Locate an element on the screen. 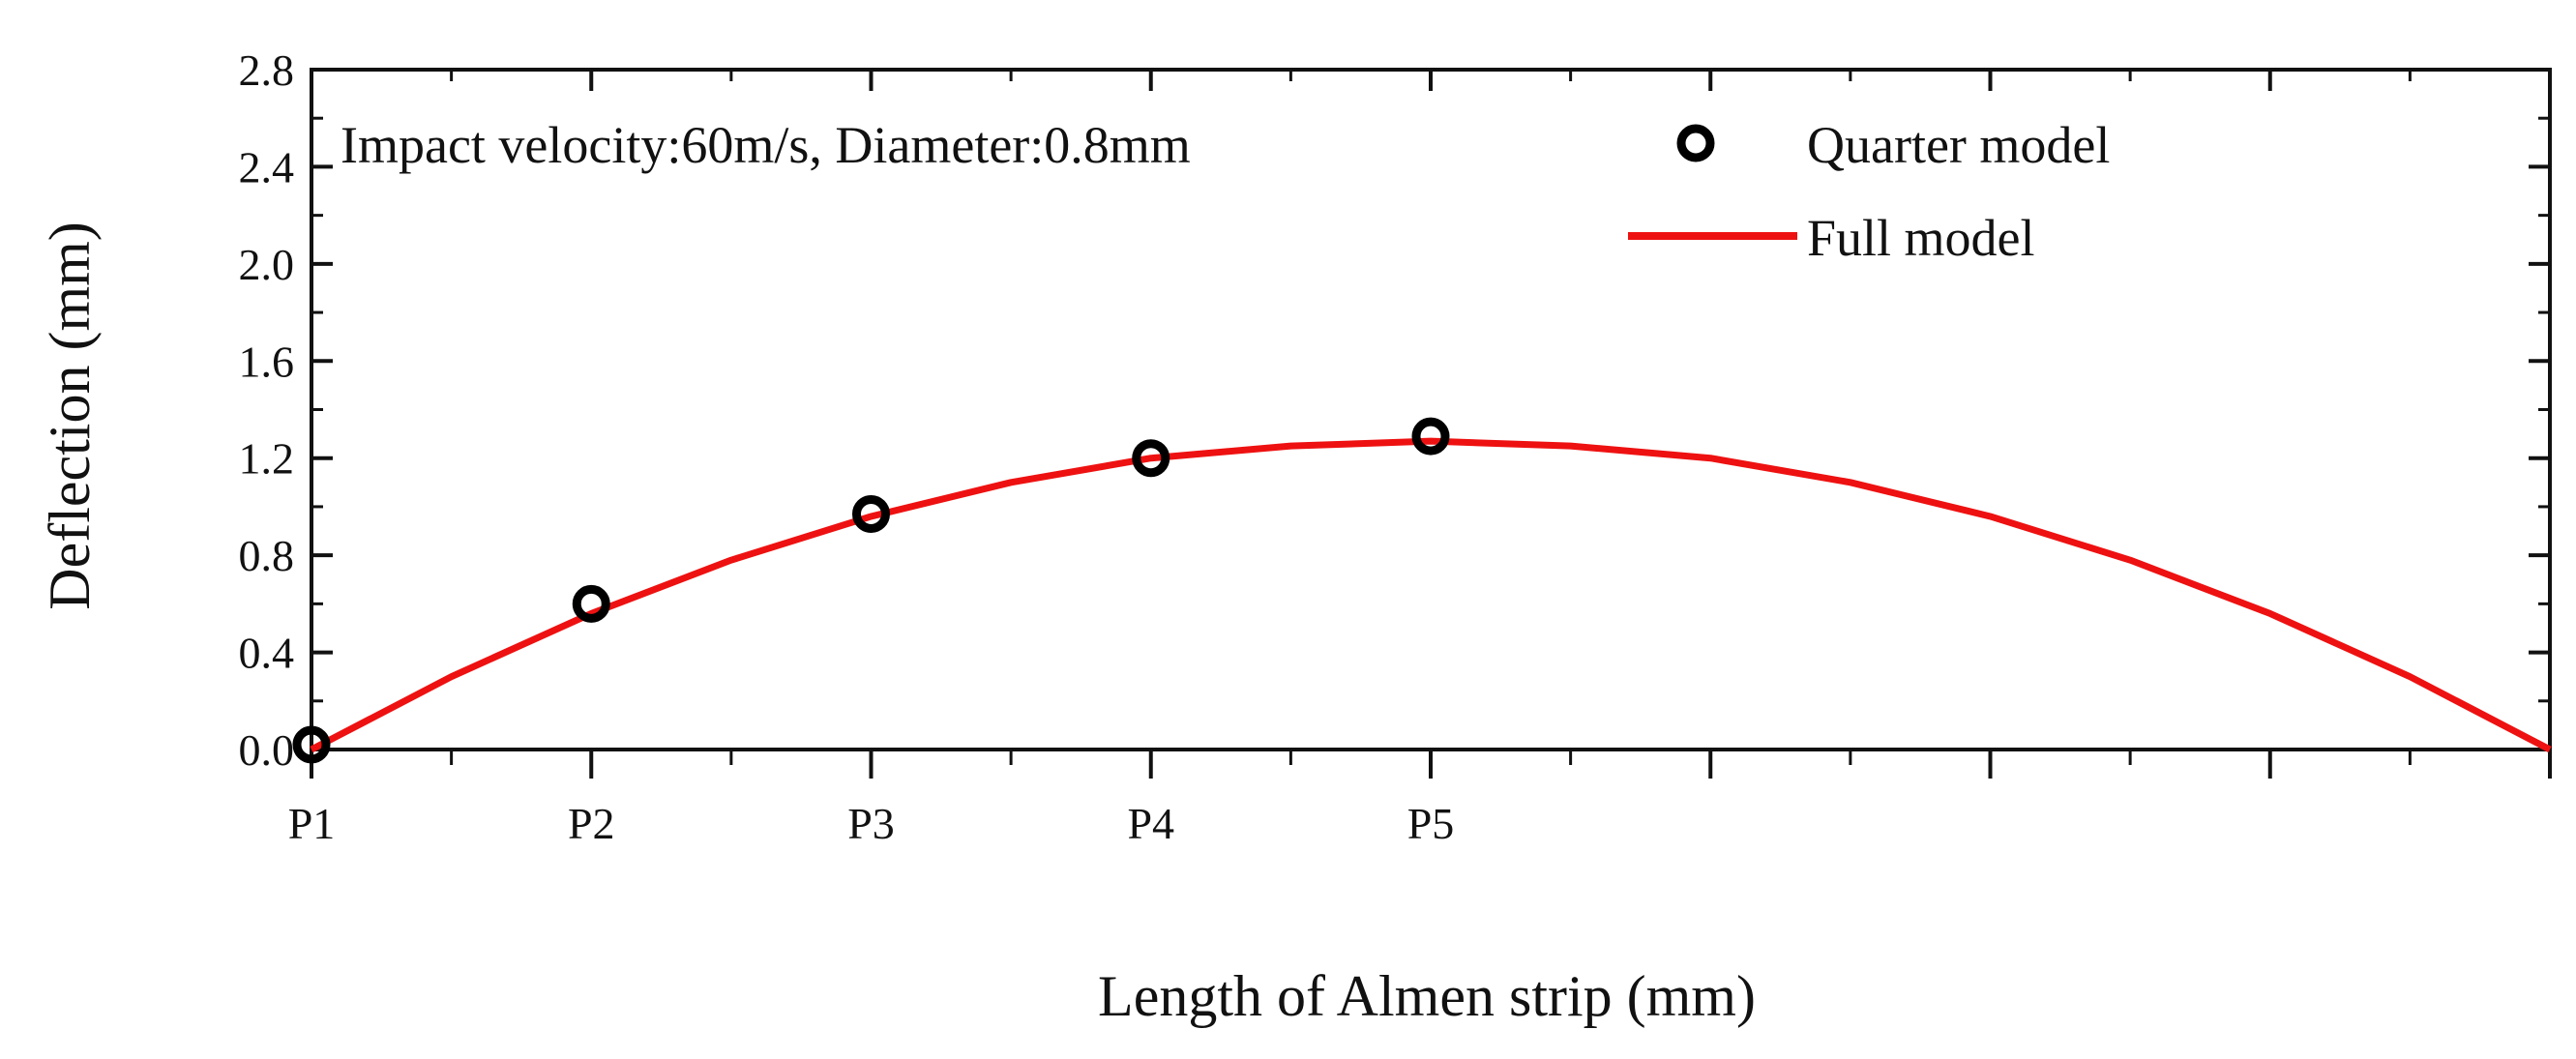  y-tick-label: 1.6 is located at coordinates (267, 361).